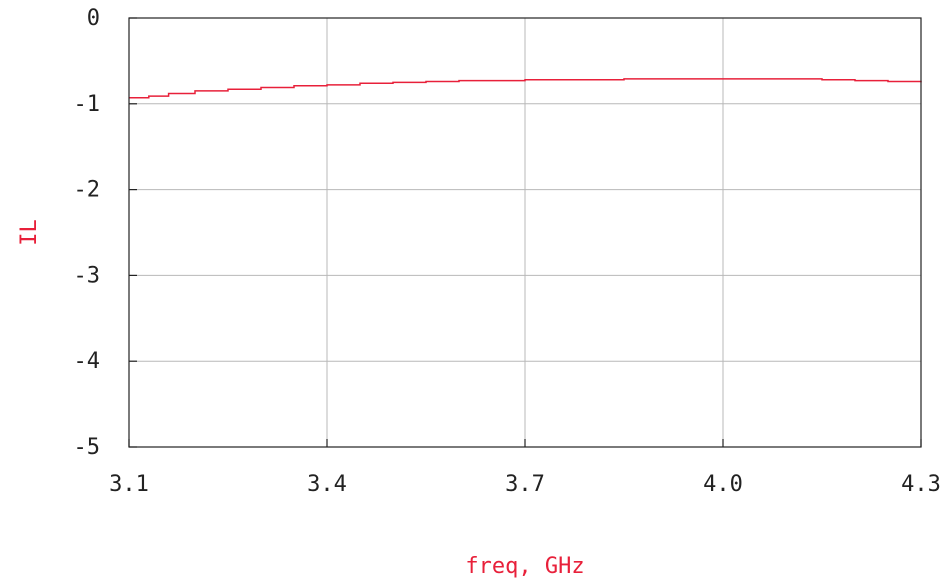 Image resolution: width=947 pixels, height=587 pixels. Describe the element at coordinates (87, 233) in the screenshot. I see `y-tick-labels: 0 -1 -2 -3 -4 -5` at that location.